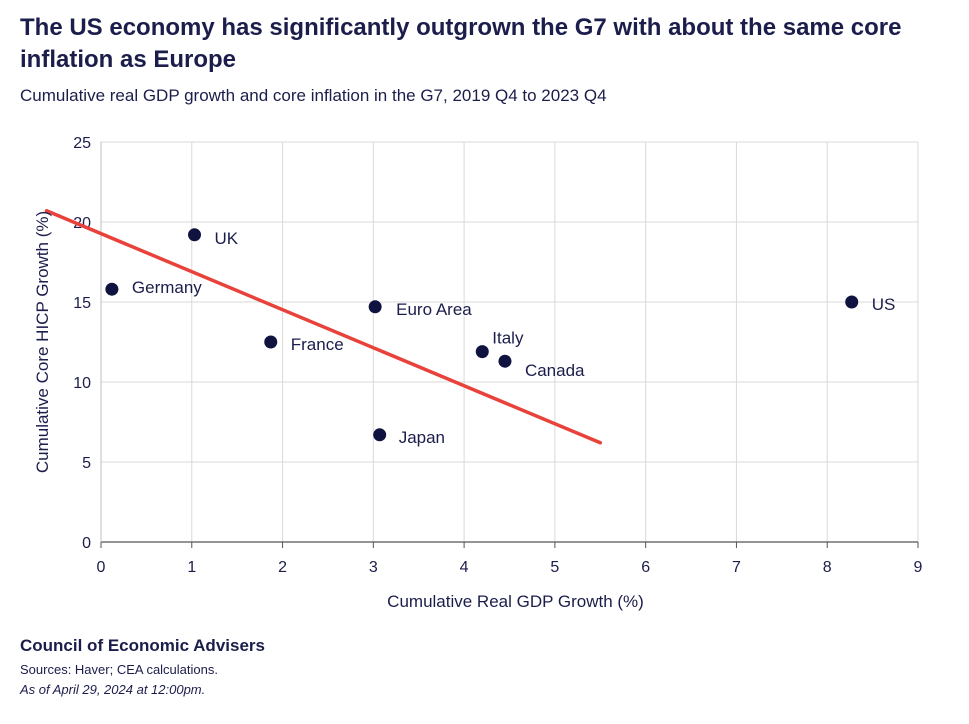 The image size is (969, 724). Describe the element at coordinates (82, 303) in the screenshot. I see `y-tick-label: 15` at that location.